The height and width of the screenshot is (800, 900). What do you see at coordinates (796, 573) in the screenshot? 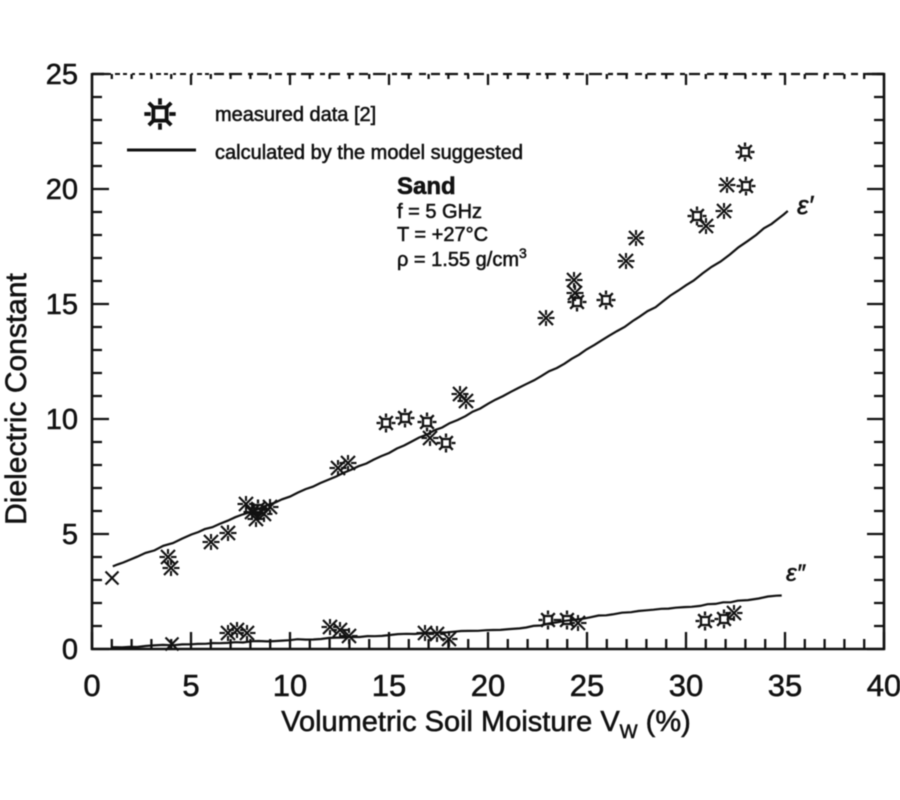
I see `svg-text: ε″` at bounding box center [796, 573].